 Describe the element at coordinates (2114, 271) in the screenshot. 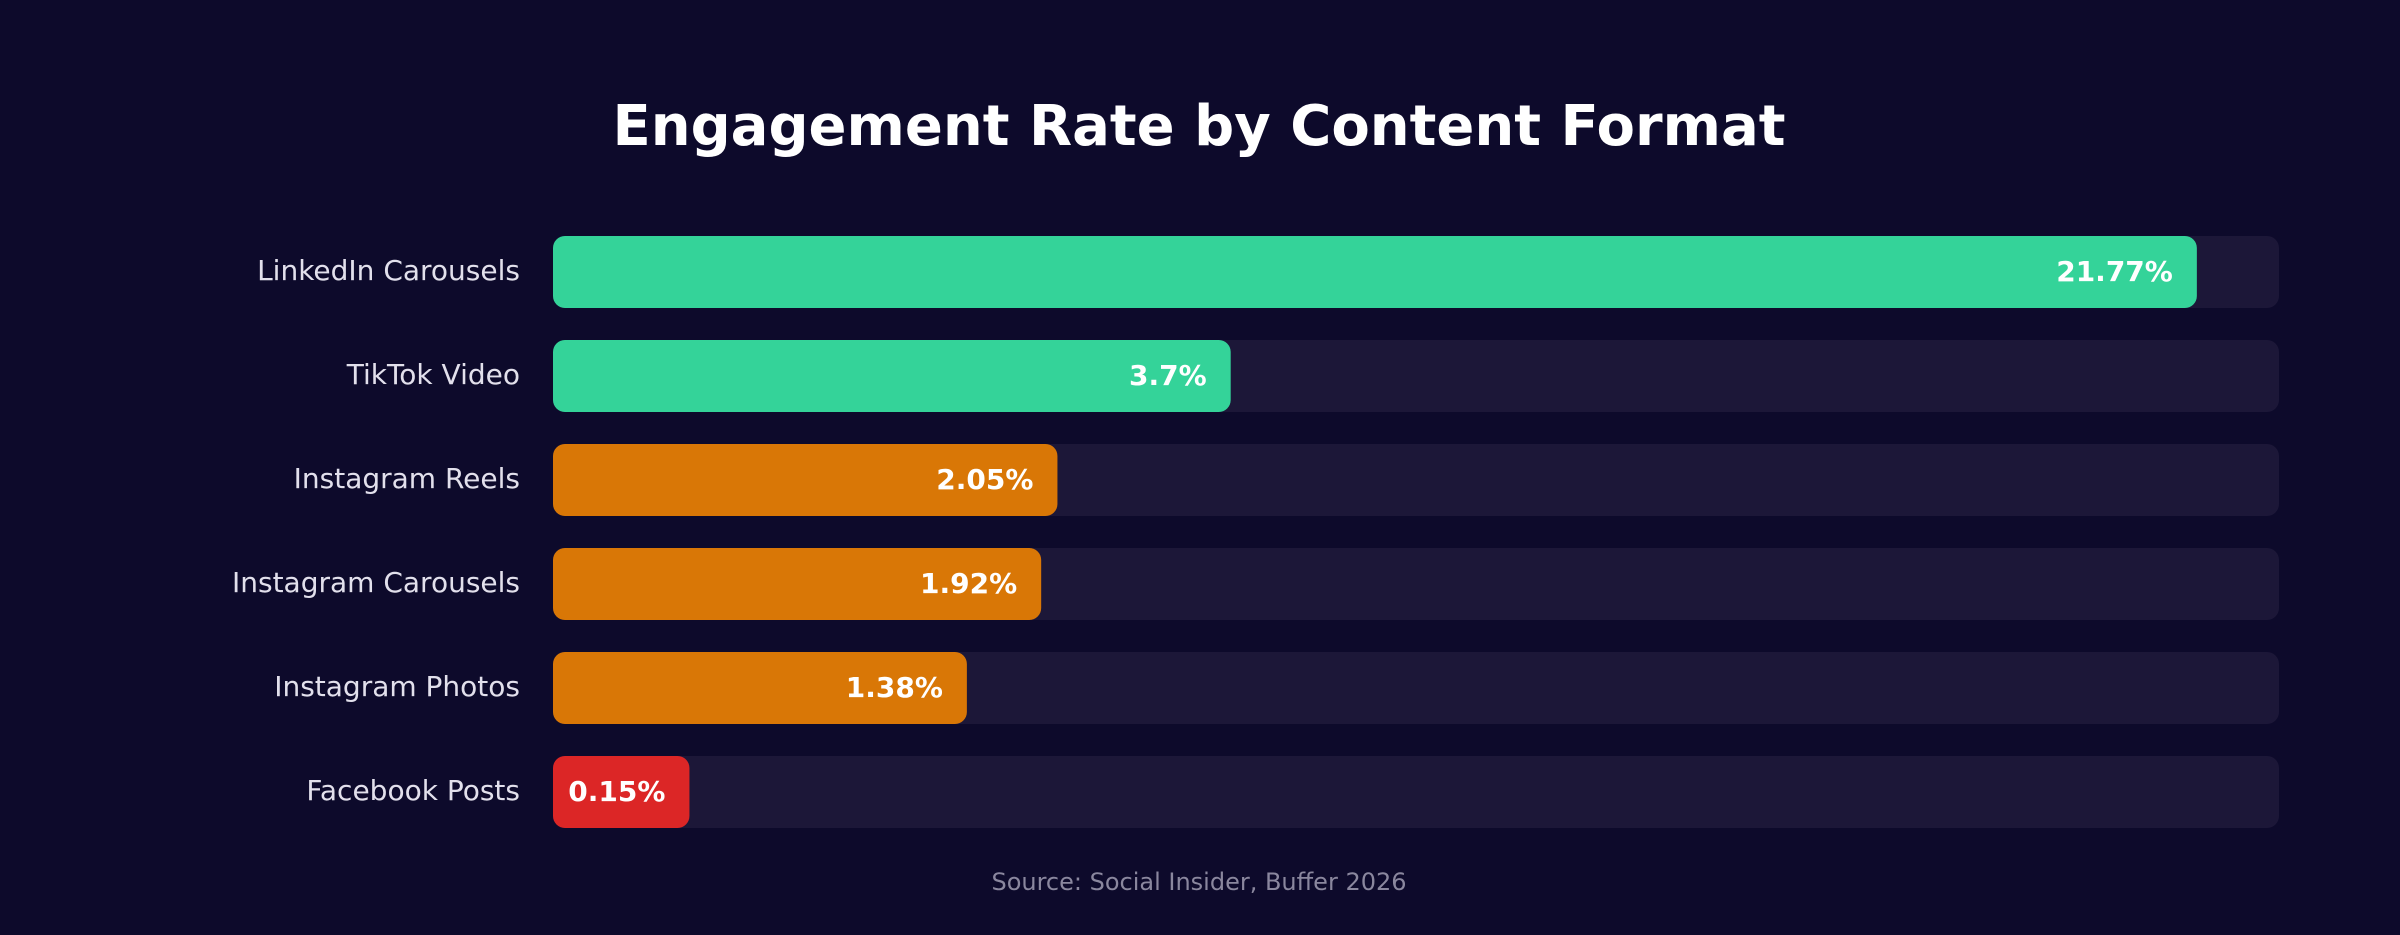

I see `value-label: 21.77%` at that location.